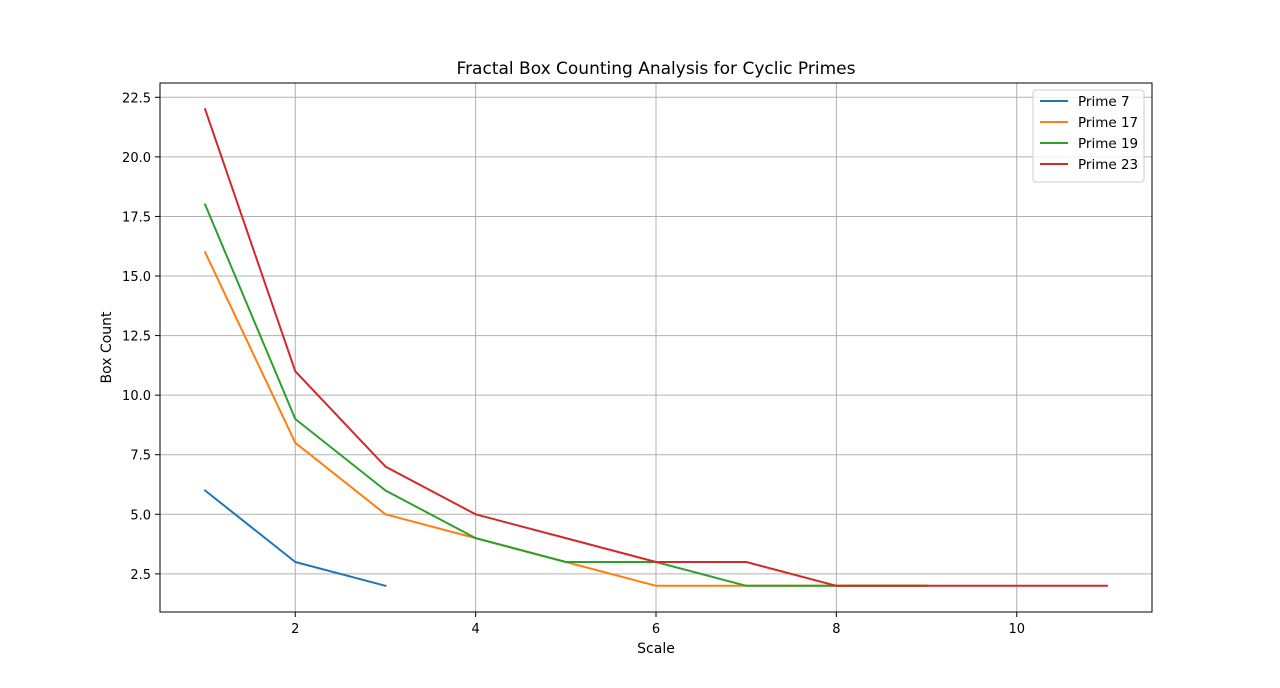  What do you see at coordinates (107, 347) in the screenshot?
I see `y-axis-label: Box Count` at bounding box center [107, 347].